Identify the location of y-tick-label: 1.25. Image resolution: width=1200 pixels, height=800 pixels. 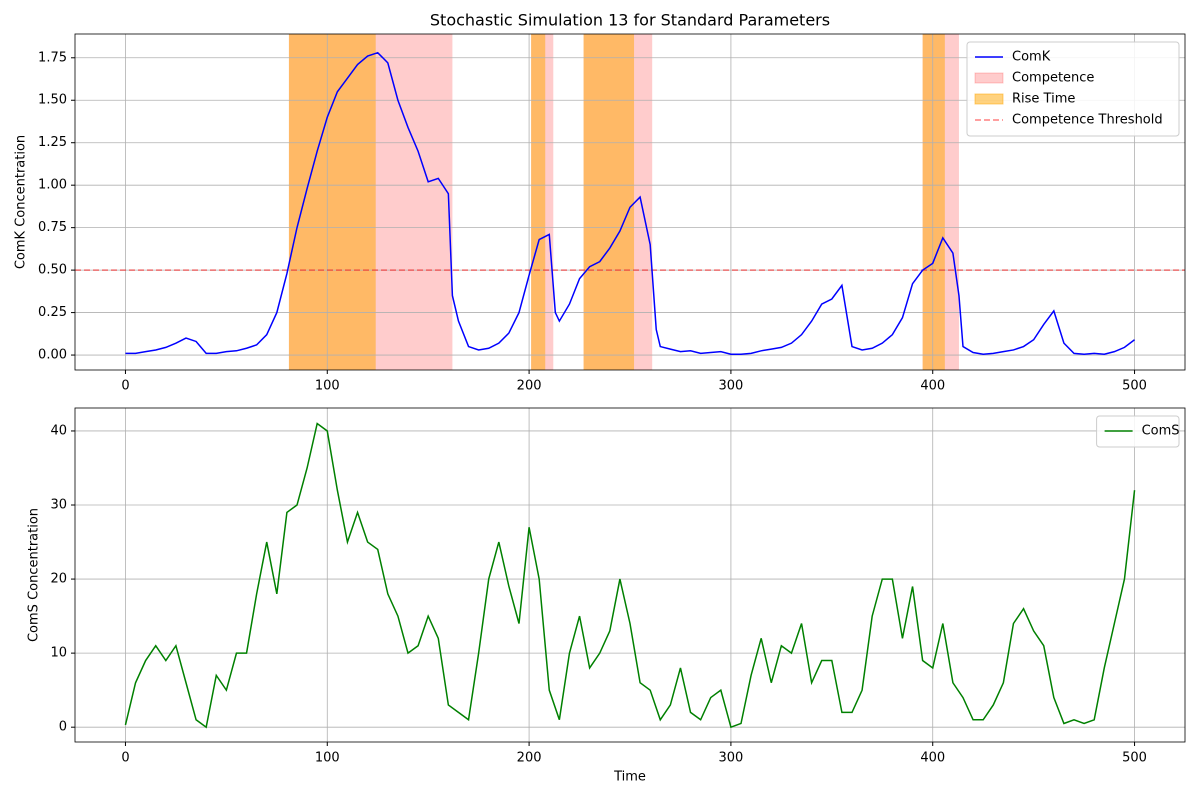
(52, 142).